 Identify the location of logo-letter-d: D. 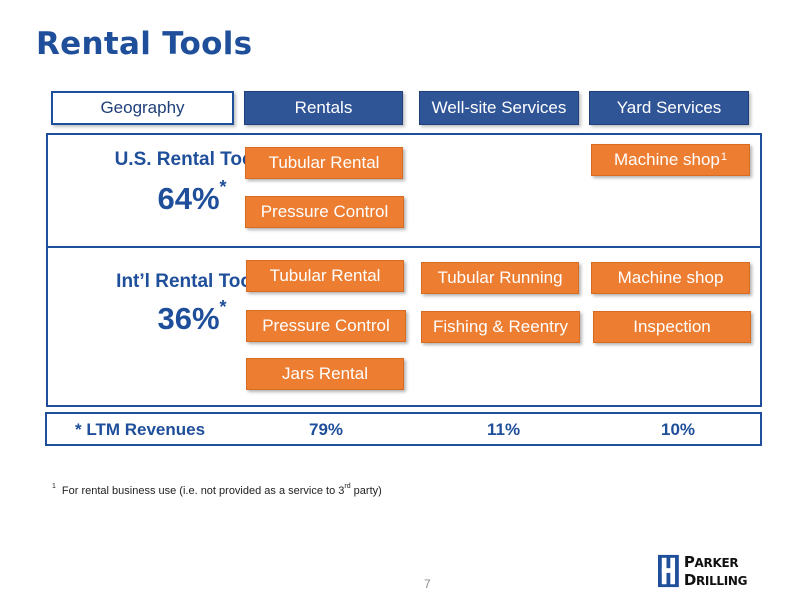
(689, 580).